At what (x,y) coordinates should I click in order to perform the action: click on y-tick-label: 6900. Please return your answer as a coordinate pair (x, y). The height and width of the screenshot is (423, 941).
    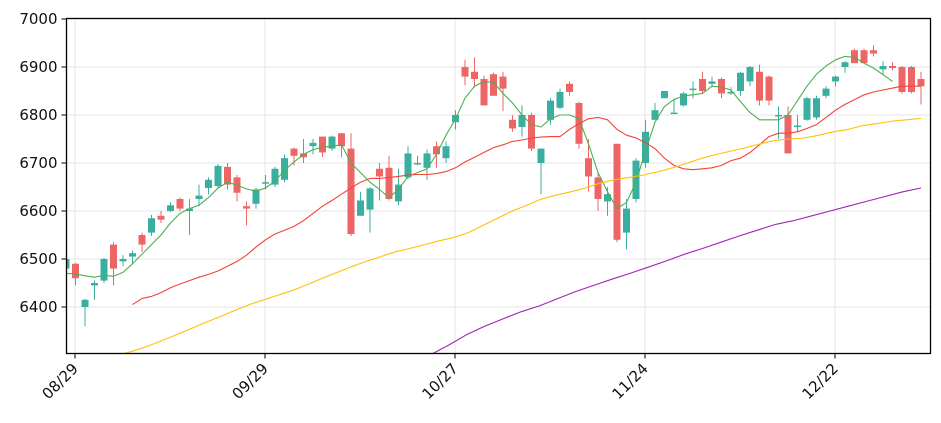
    Looking at the image, I should click on (38, 67).